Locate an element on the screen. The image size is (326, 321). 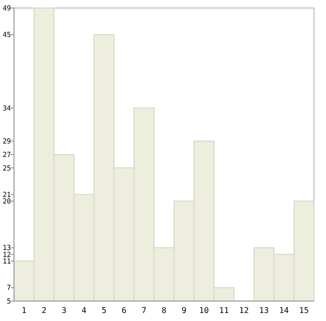
x-tick-label: 9 is located at coordinates (184, 310).